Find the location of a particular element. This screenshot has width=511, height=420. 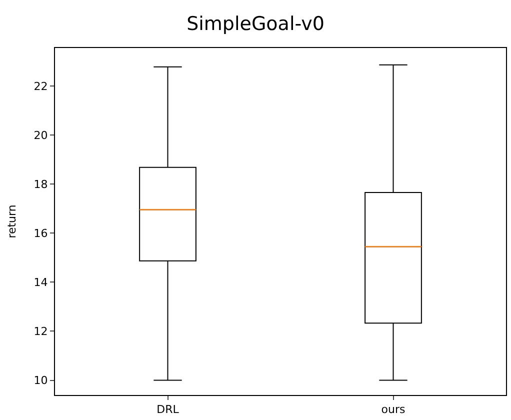

chart-title: SimpleGoal-v0 is located at coordinates (255, 24).